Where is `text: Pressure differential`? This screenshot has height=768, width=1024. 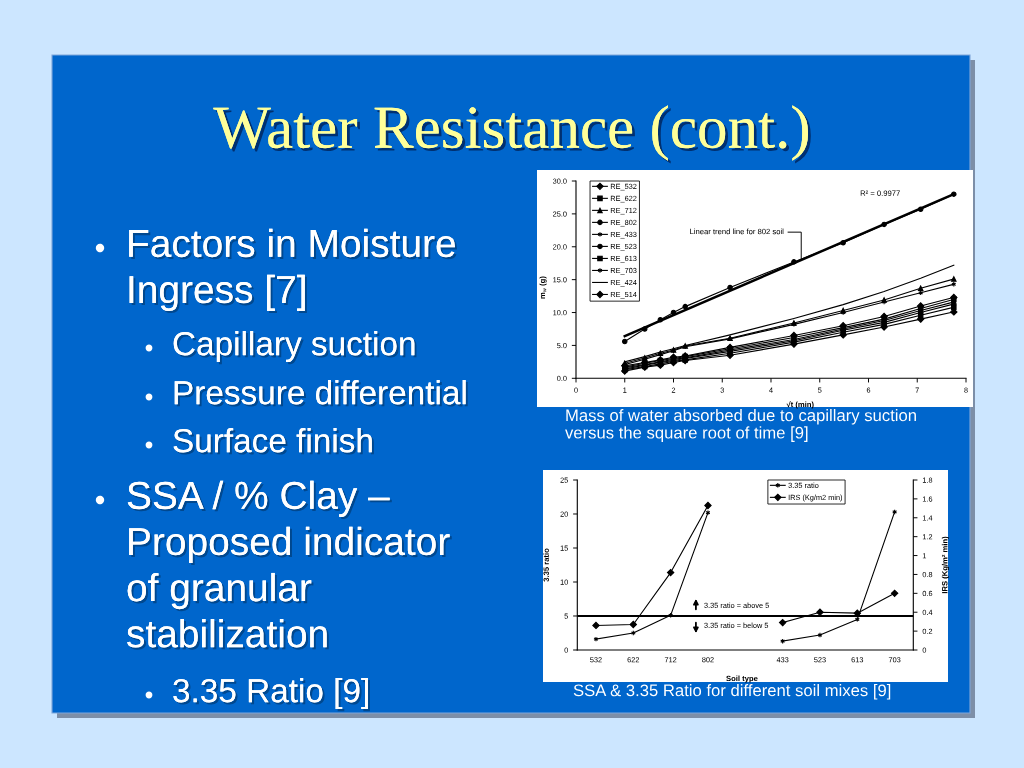
text: Pressure differential is located at coordinates (321, 393).